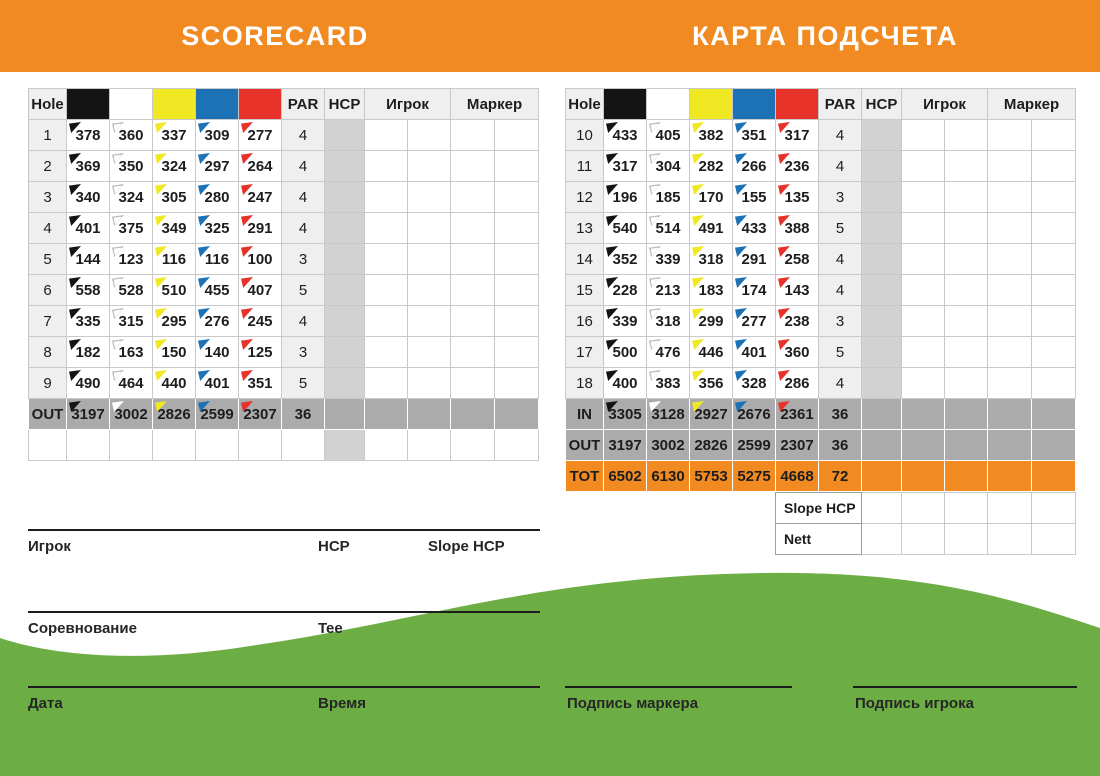  What do you see at coordinates (284, 445) in the screenshot?
I see `empty-row` at bounding box center [284, 445].